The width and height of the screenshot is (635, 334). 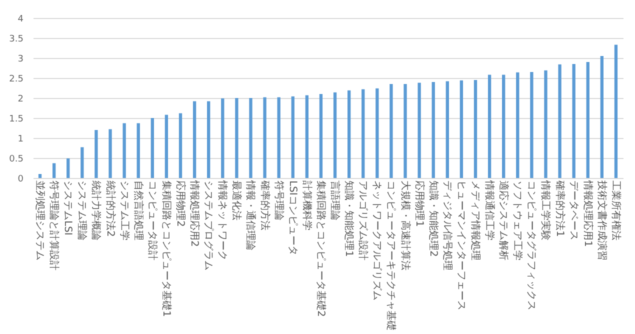 What do you see at coordinates (335, 200) in the screenshot?
I see `x-tick-label: 言語理論` at bounding box center [335, 200].